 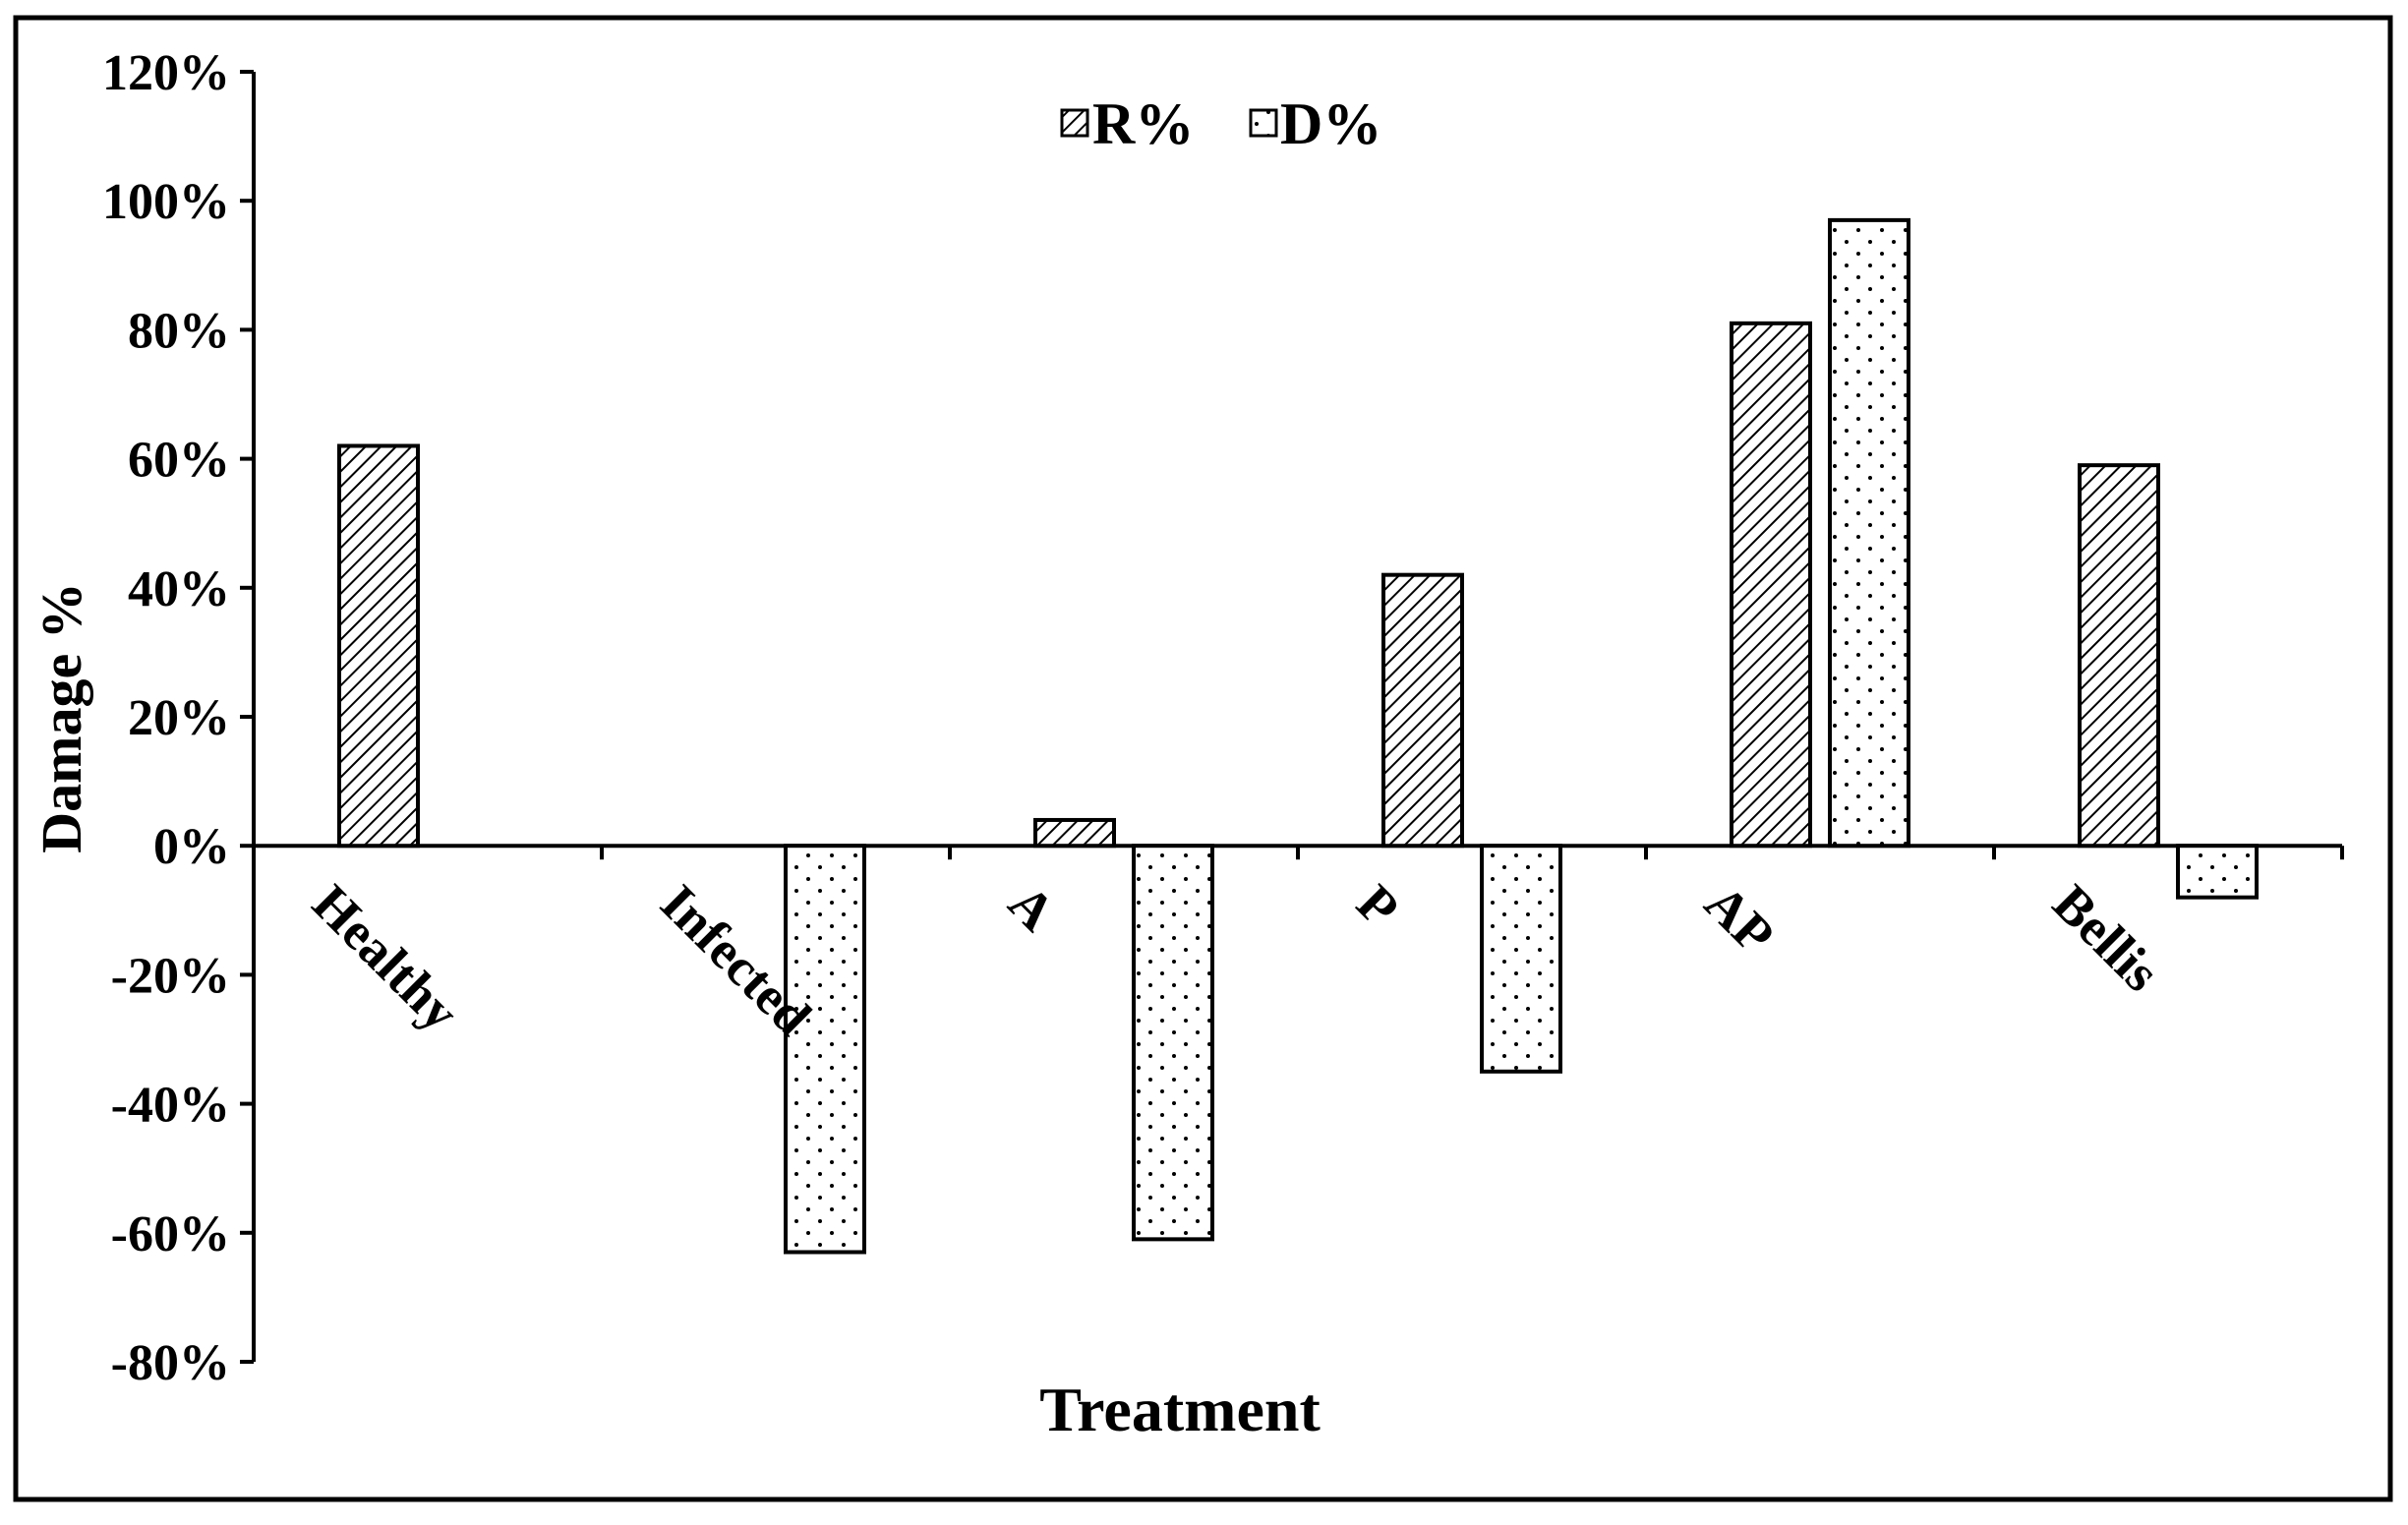 I want to click on bar-r-bellis, so click(x=2119, y=656).